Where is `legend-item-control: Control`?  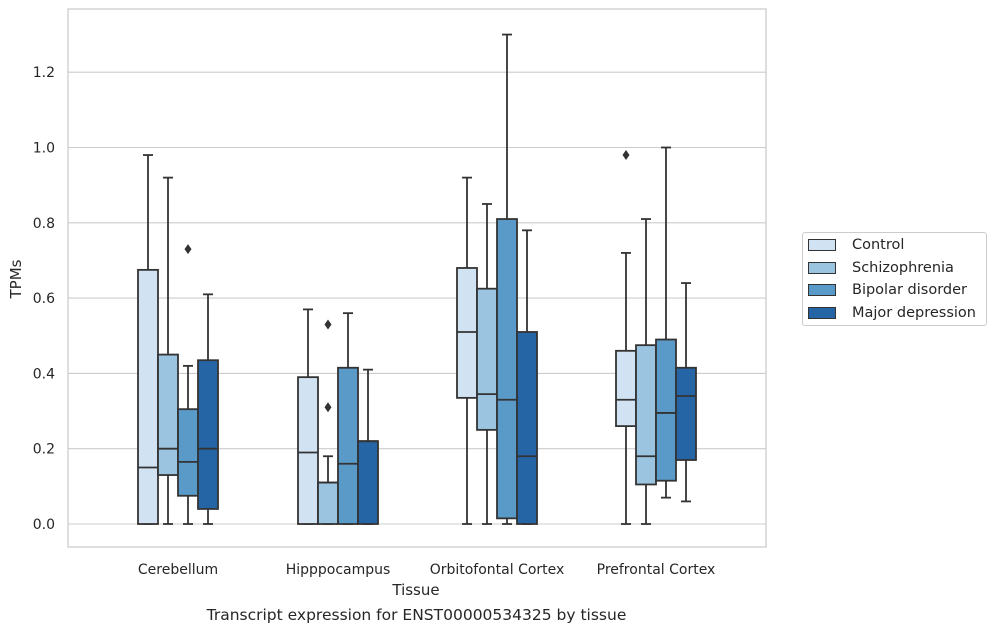
legend-item-control: Control is located at coordinates (856, 245).